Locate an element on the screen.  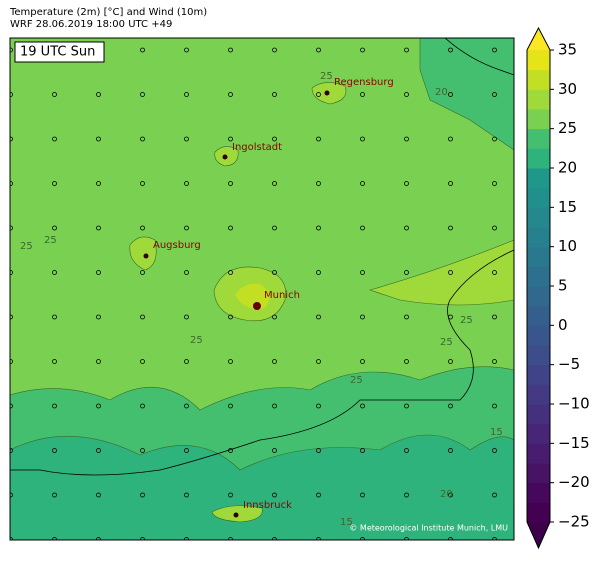
city-label: Innsbruck is located at coordinates (267, 505).